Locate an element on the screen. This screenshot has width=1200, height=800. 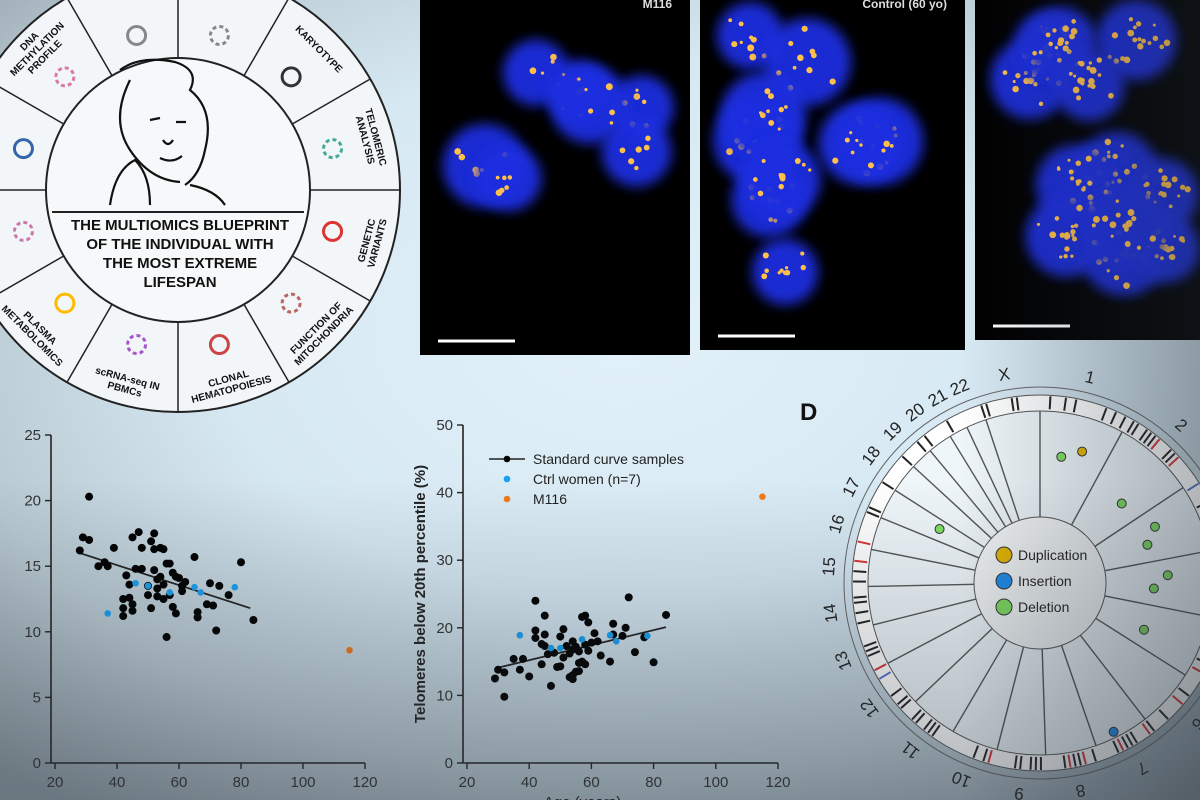
panel-label: M116 is located at coordinates (658, 5).